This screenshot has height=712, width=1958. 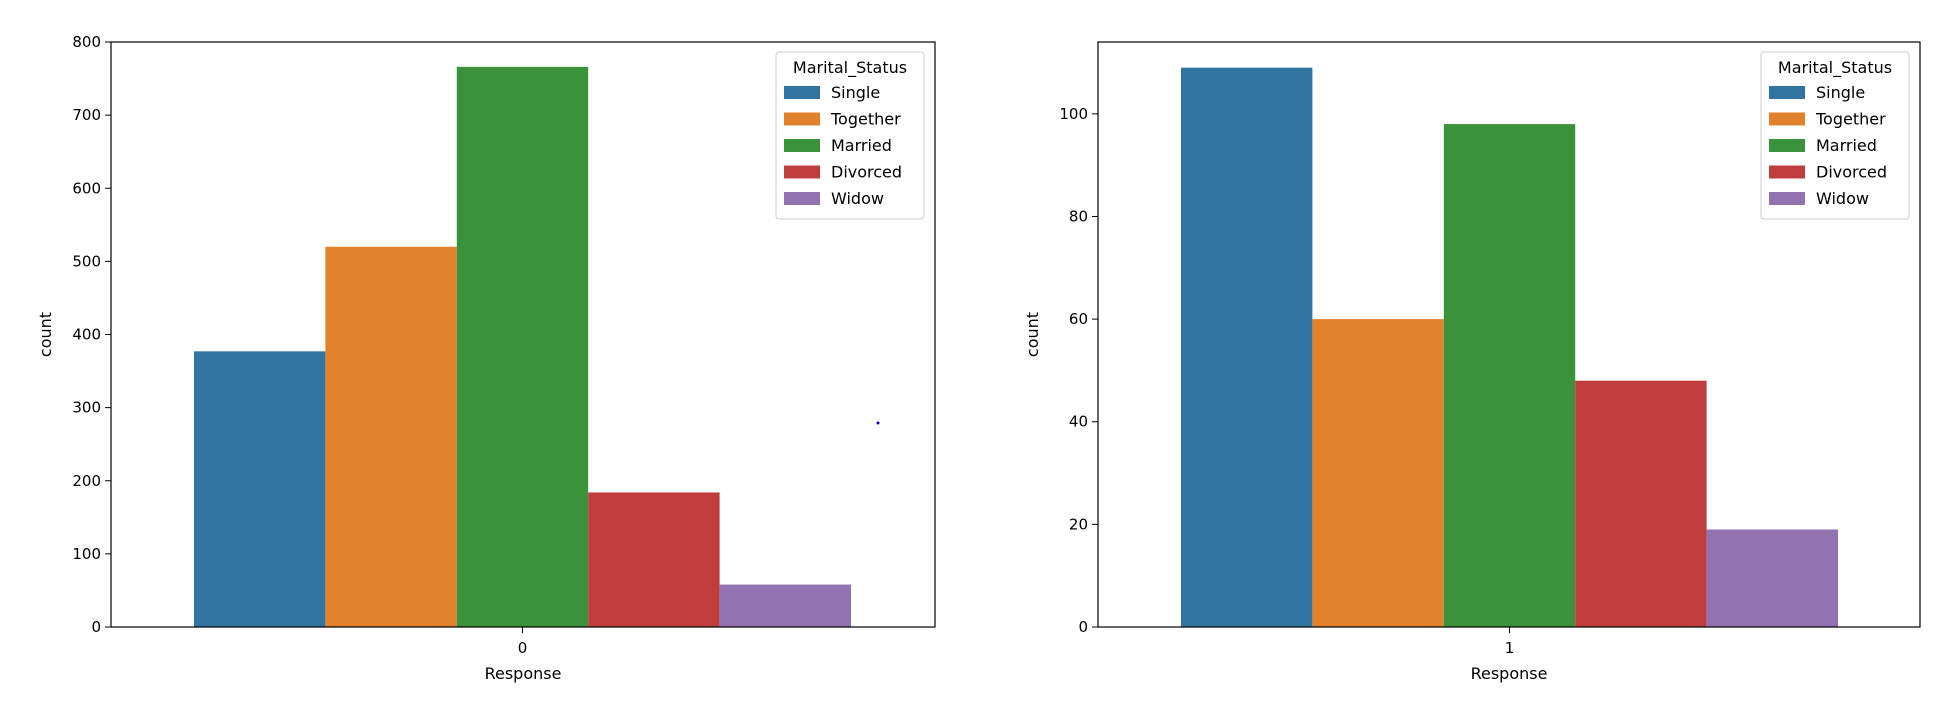 What do you see at coordinates (86, 42) in the screenshot?
I see `y-tick-label: 800` at bounding box center [86, 42].